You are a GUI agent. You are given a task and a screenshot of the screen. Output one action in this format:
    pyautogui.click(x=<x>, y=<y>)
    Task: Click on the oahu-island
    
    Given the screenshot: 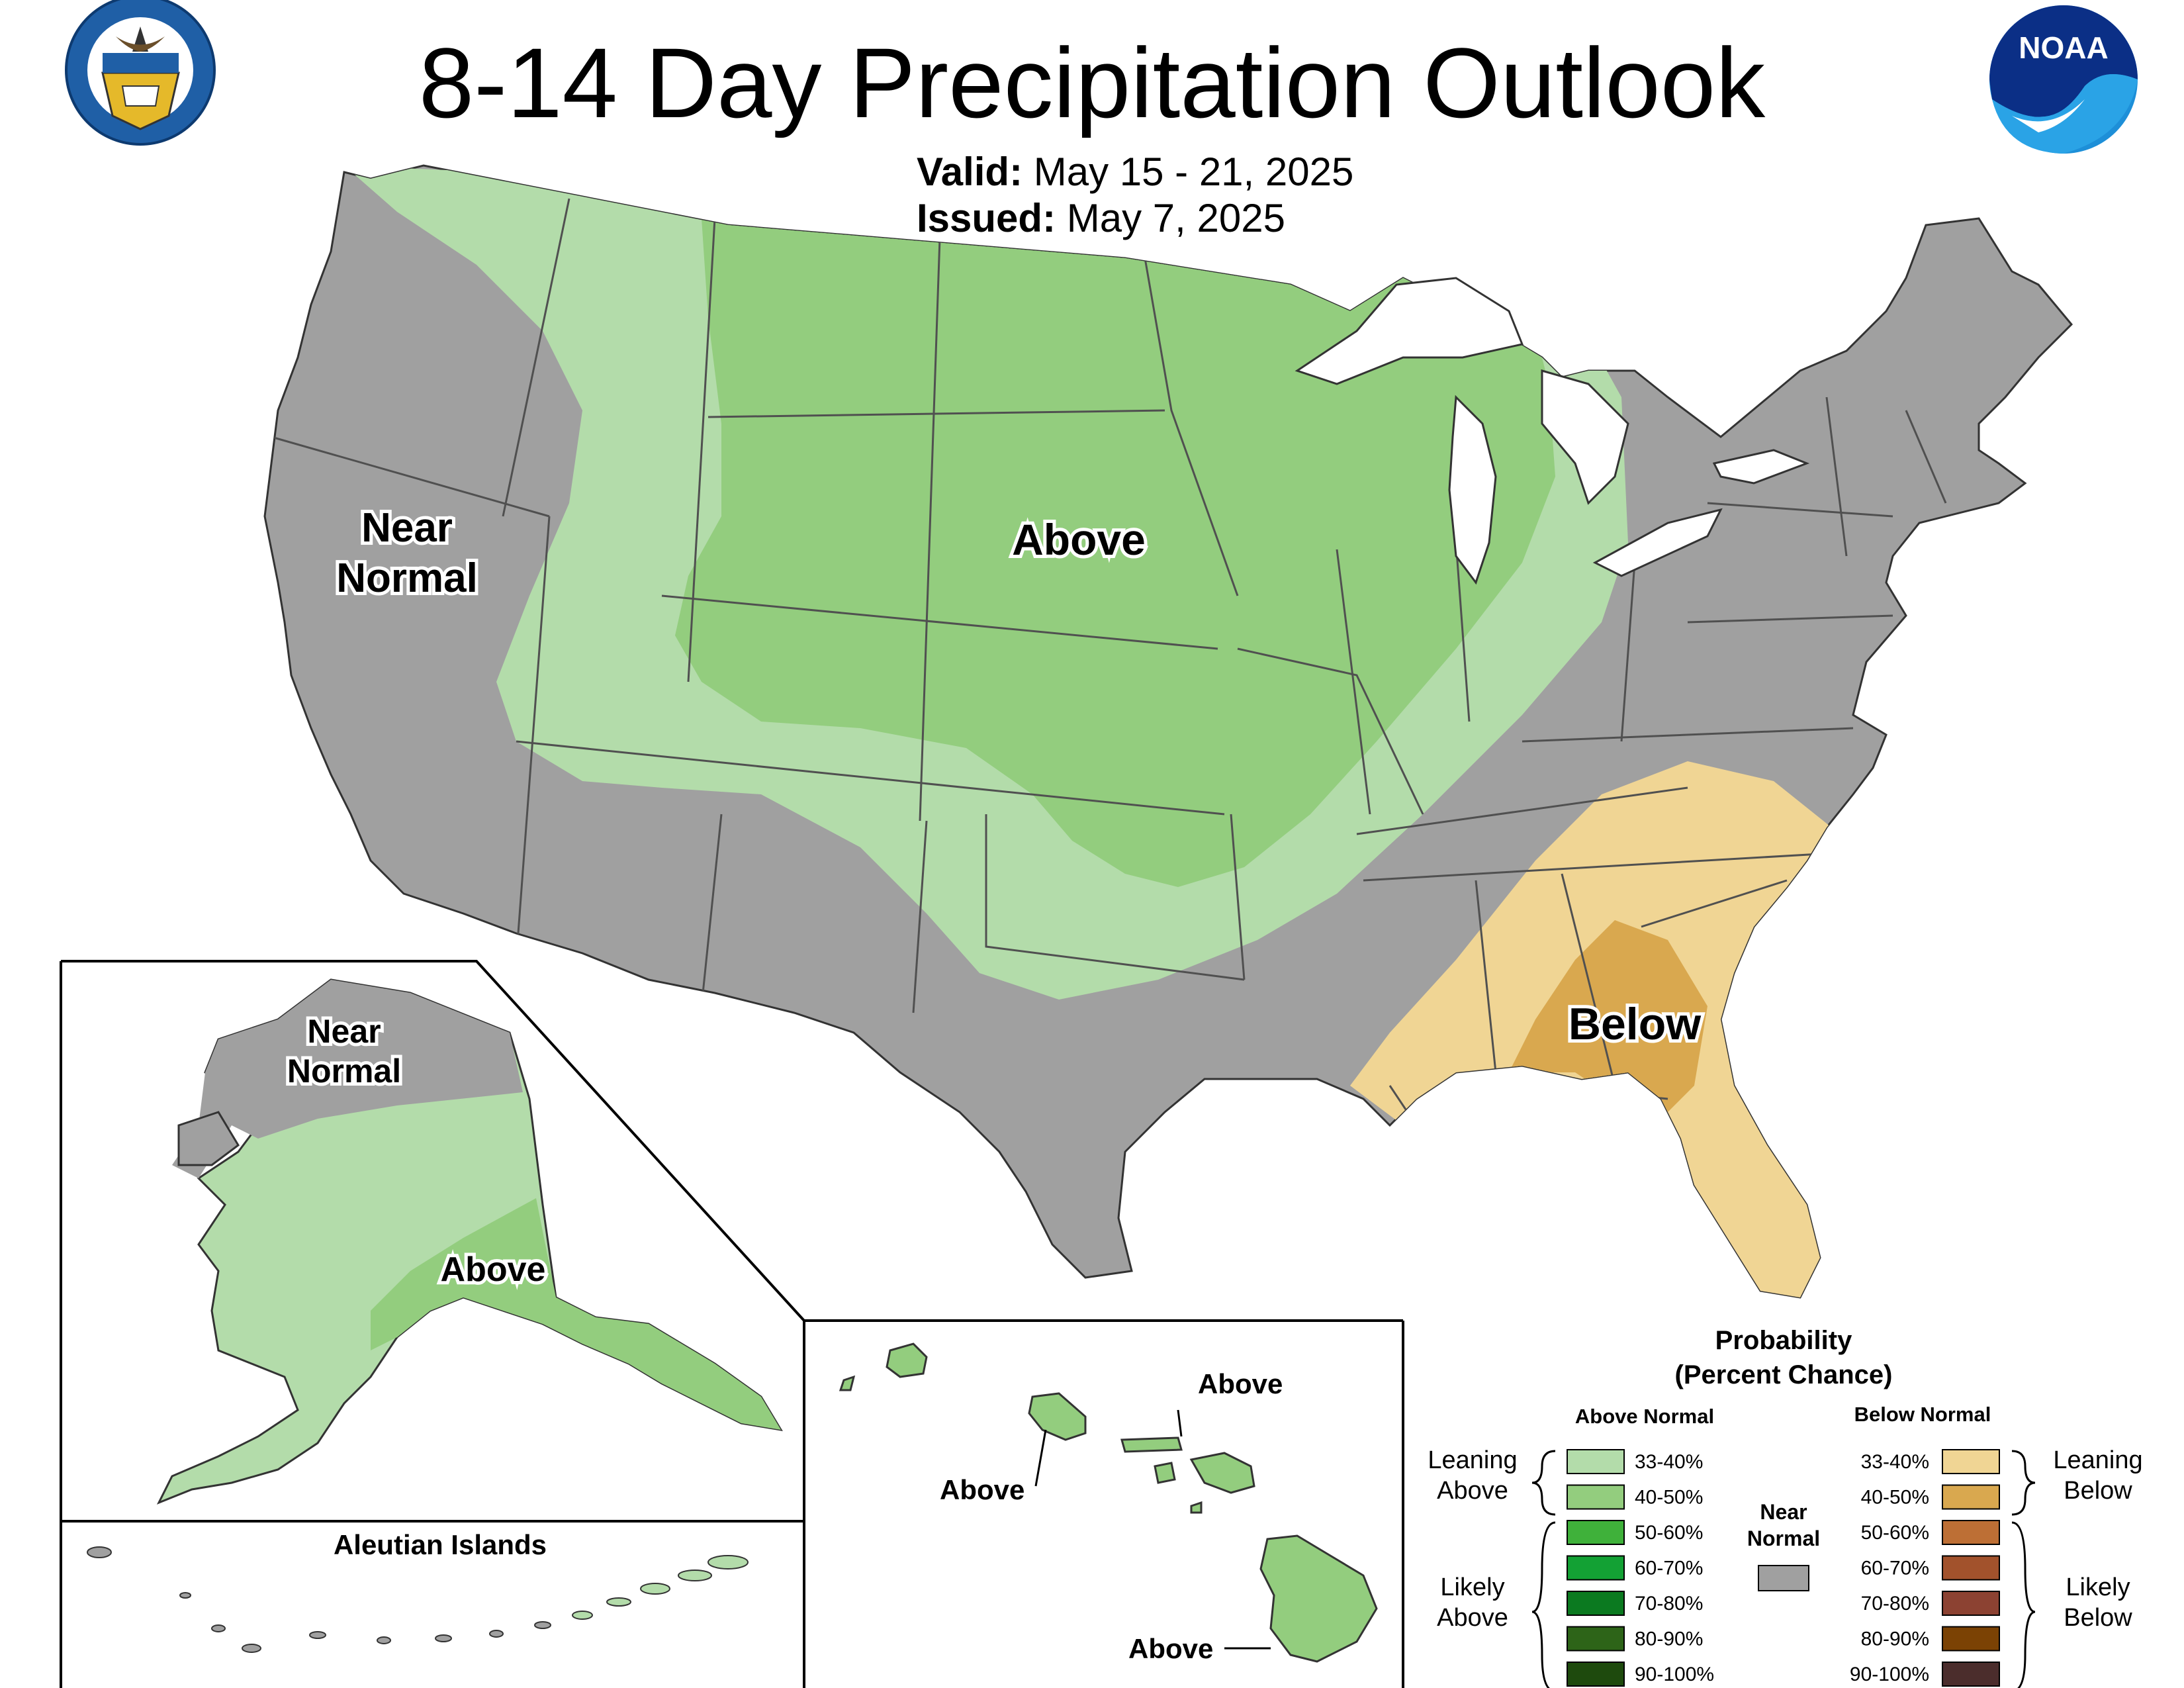 What is the action you would take?
    pyautogui.click(x=1057, y=1416)
    